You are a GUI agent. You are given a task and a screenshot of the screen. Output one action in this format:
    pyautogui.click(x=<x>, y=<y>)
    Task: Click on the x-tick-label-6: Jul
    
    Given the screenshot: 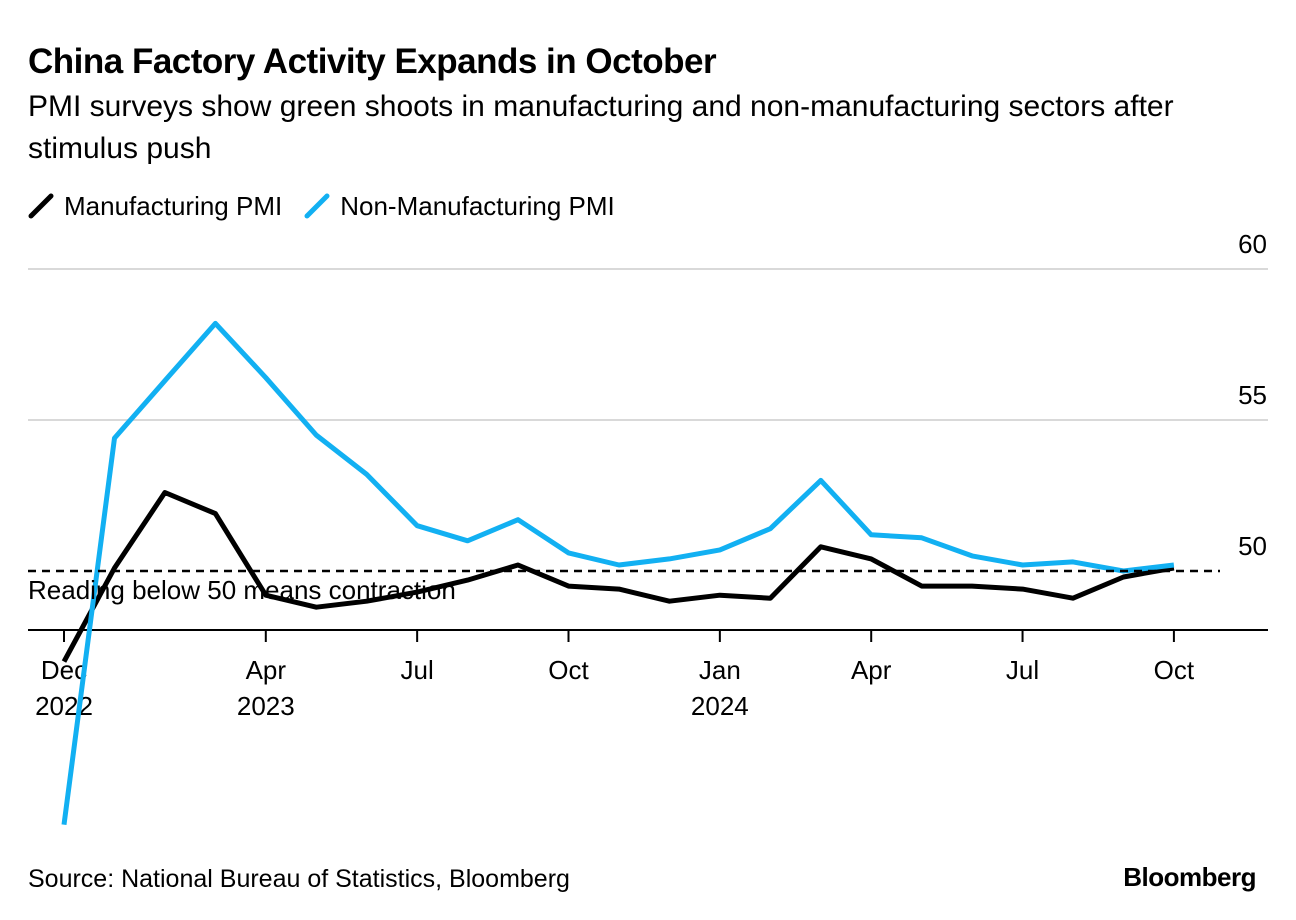 What is the action you would take?
    pyautogui.click(x=1022, y=670)
    